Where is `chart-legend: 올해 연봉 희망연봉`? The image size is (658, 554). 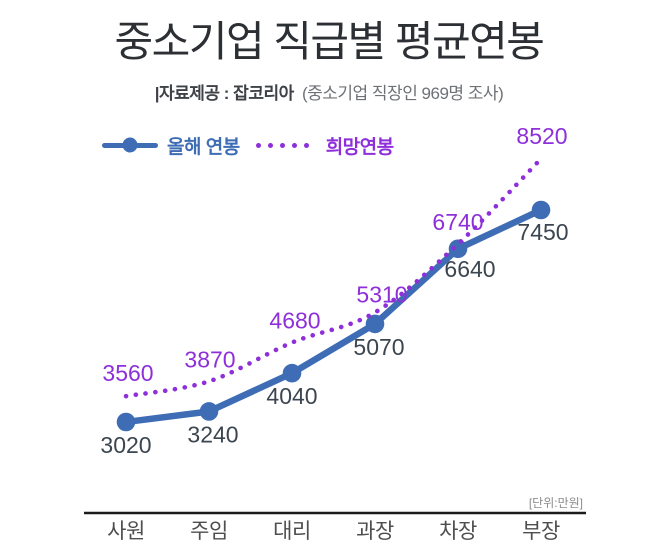
chart-legend: 올해 연봉 희망연봉 is located at coordinates (248, 146).